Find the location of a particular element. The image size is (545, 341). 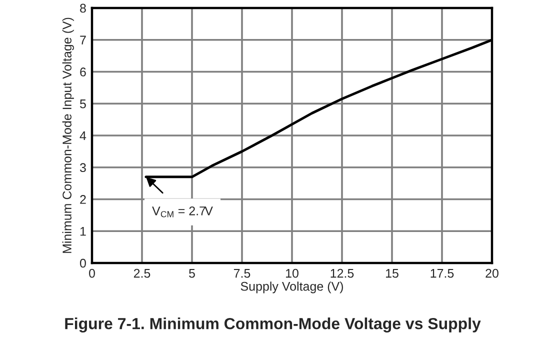

y-tick-label: 8 is located at coordinates (83, 8).